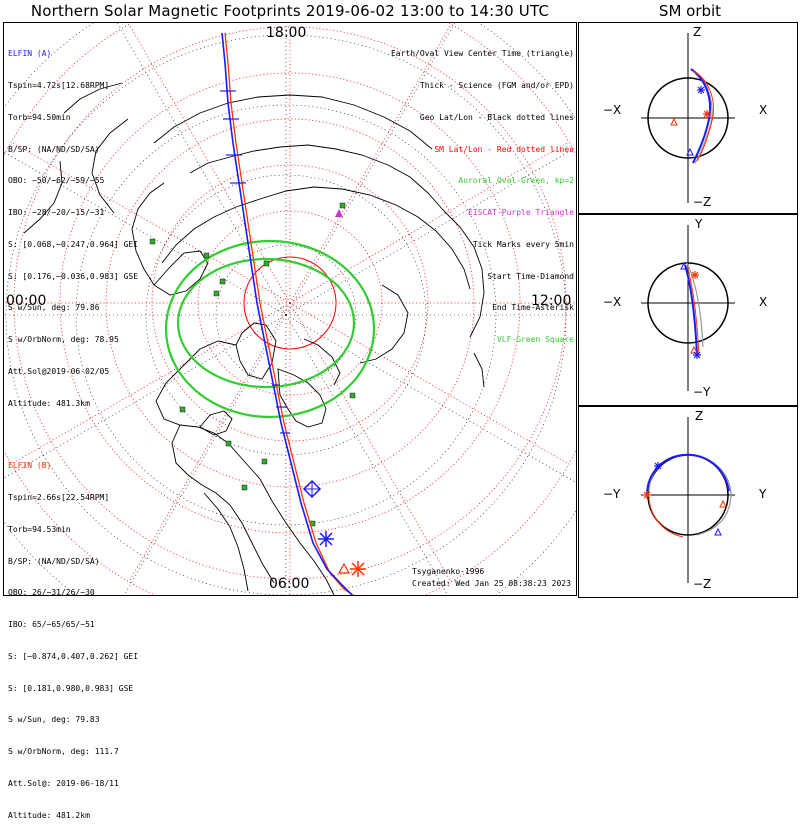  Describe the element at coordinates (496, 85) in the screenshot. I see `legend-entry: Thick - Science (FGM and/or EPD)` at that location.